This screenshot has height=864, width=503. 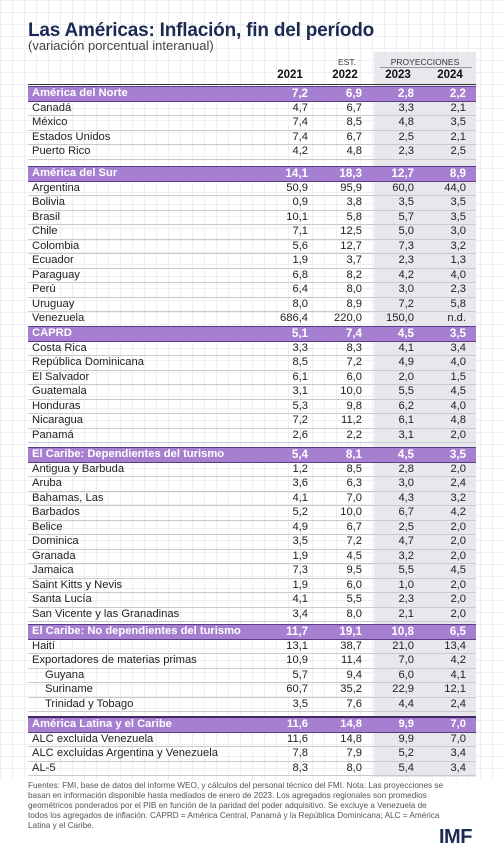 What do you see at coordinates (201, 30) in the screenshot?
I see `page-title: Las Américas: Inflación, fin del período` at bounding box center [201, 30].